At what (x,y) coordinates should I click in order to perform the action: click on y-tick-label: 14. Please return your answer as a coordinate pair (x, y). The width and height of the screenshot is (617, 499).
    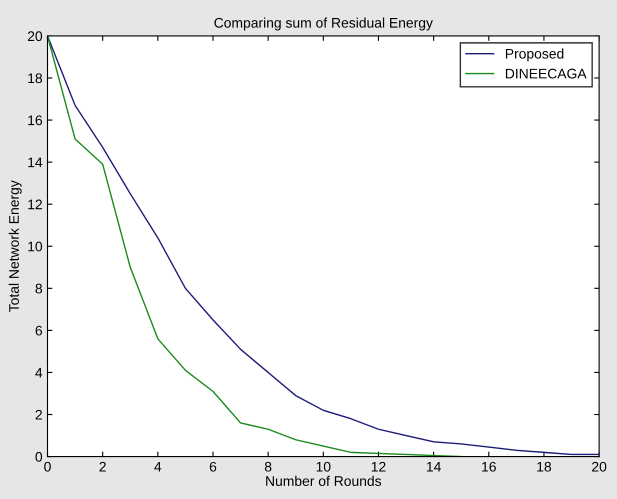
    Looking at the image, I should click on (35, 163).